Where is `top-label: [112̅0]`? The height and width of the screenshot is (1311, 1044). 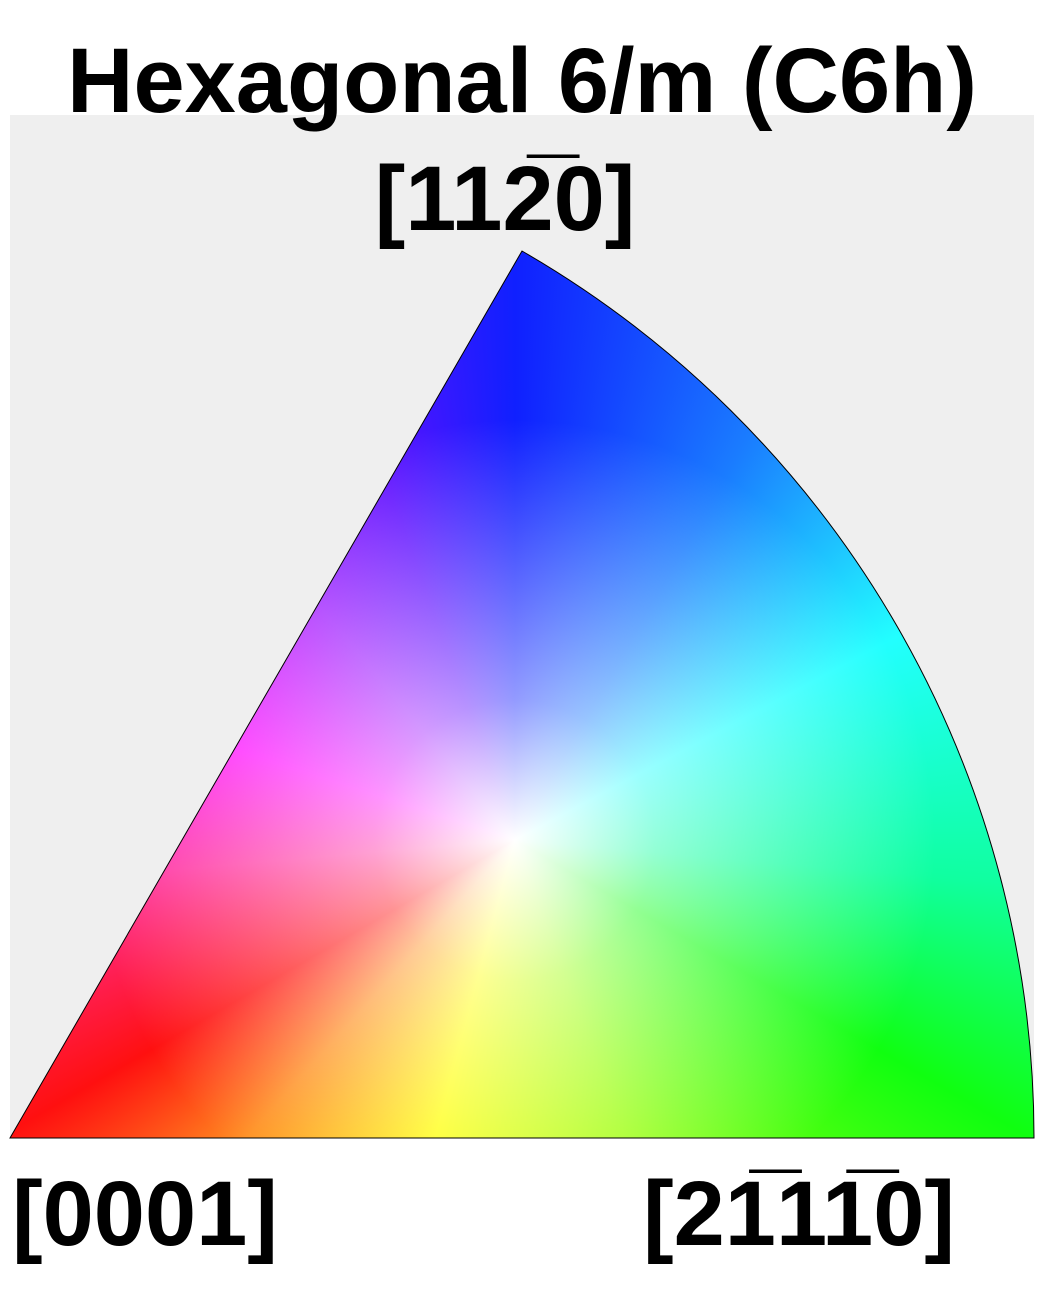
top-label: [112̅0] is located at coordinates (505, 199).